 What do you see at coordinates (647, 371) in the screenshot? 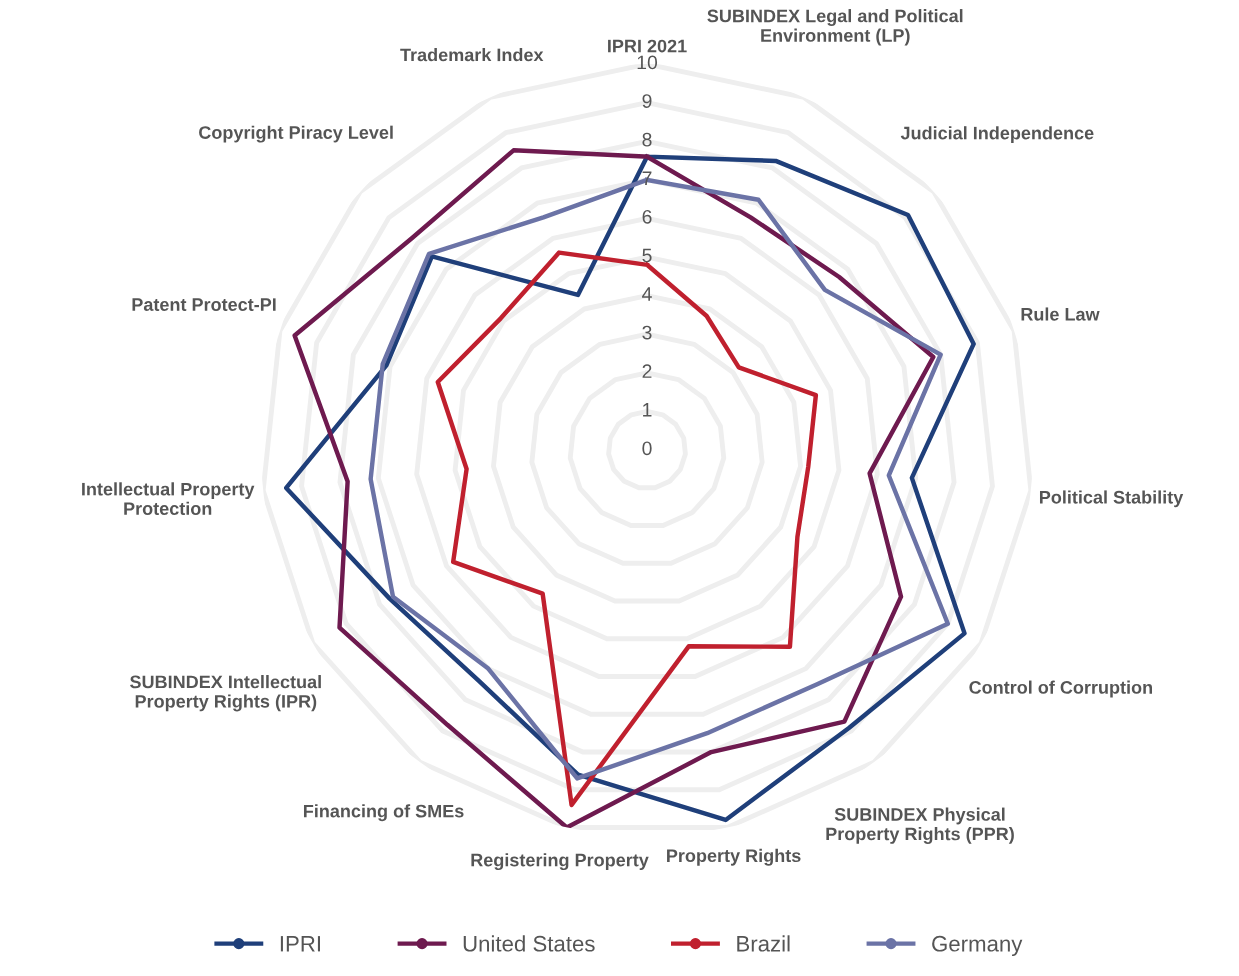
I see `y-tick-label: 2` at bounding box center [647, 371].